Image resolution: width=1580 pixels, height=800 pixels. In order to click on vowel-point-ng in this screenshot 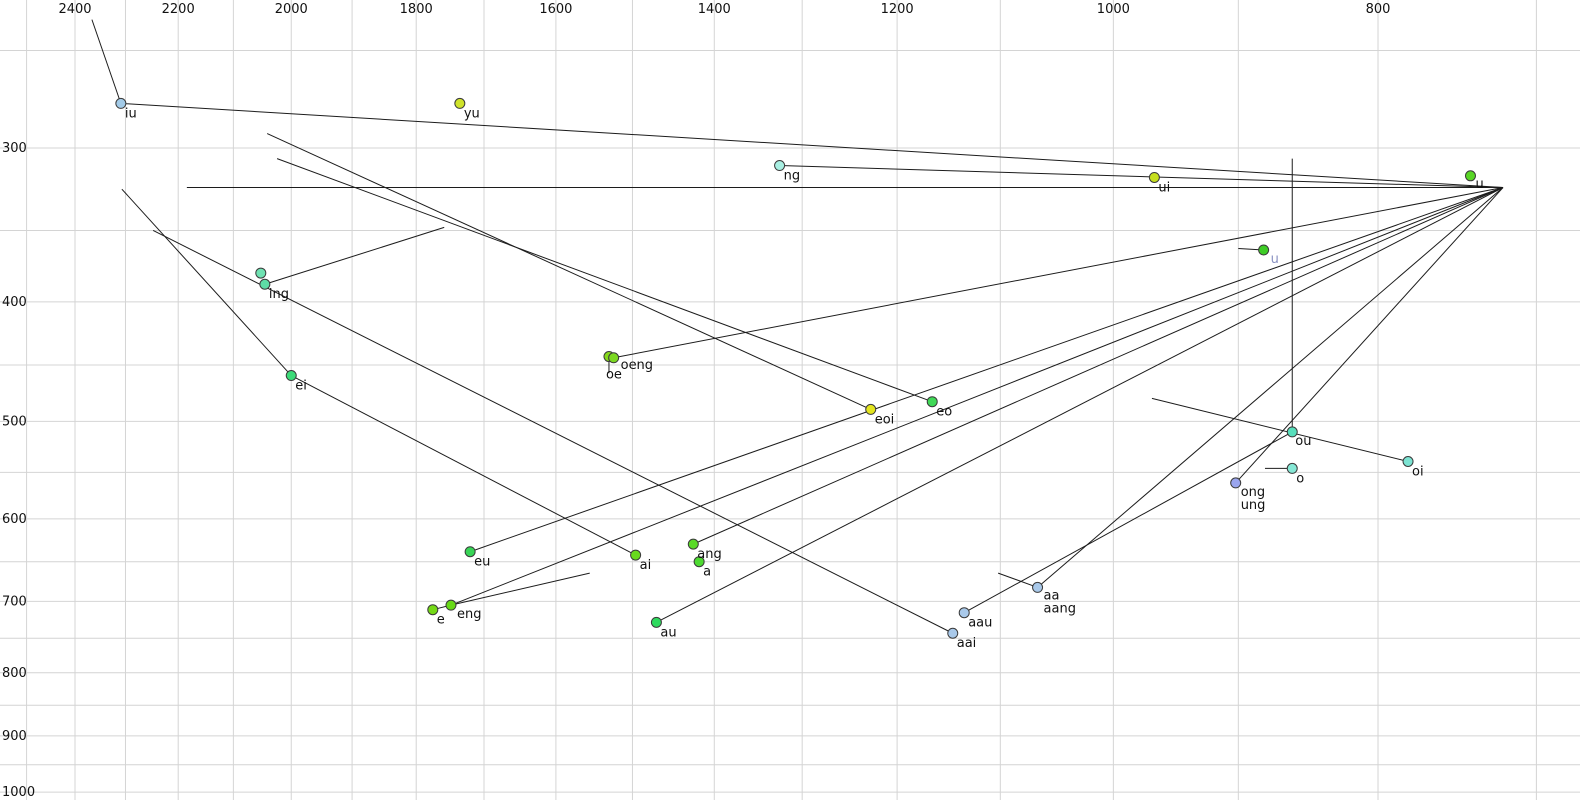, I will do `click(780, 166)`.